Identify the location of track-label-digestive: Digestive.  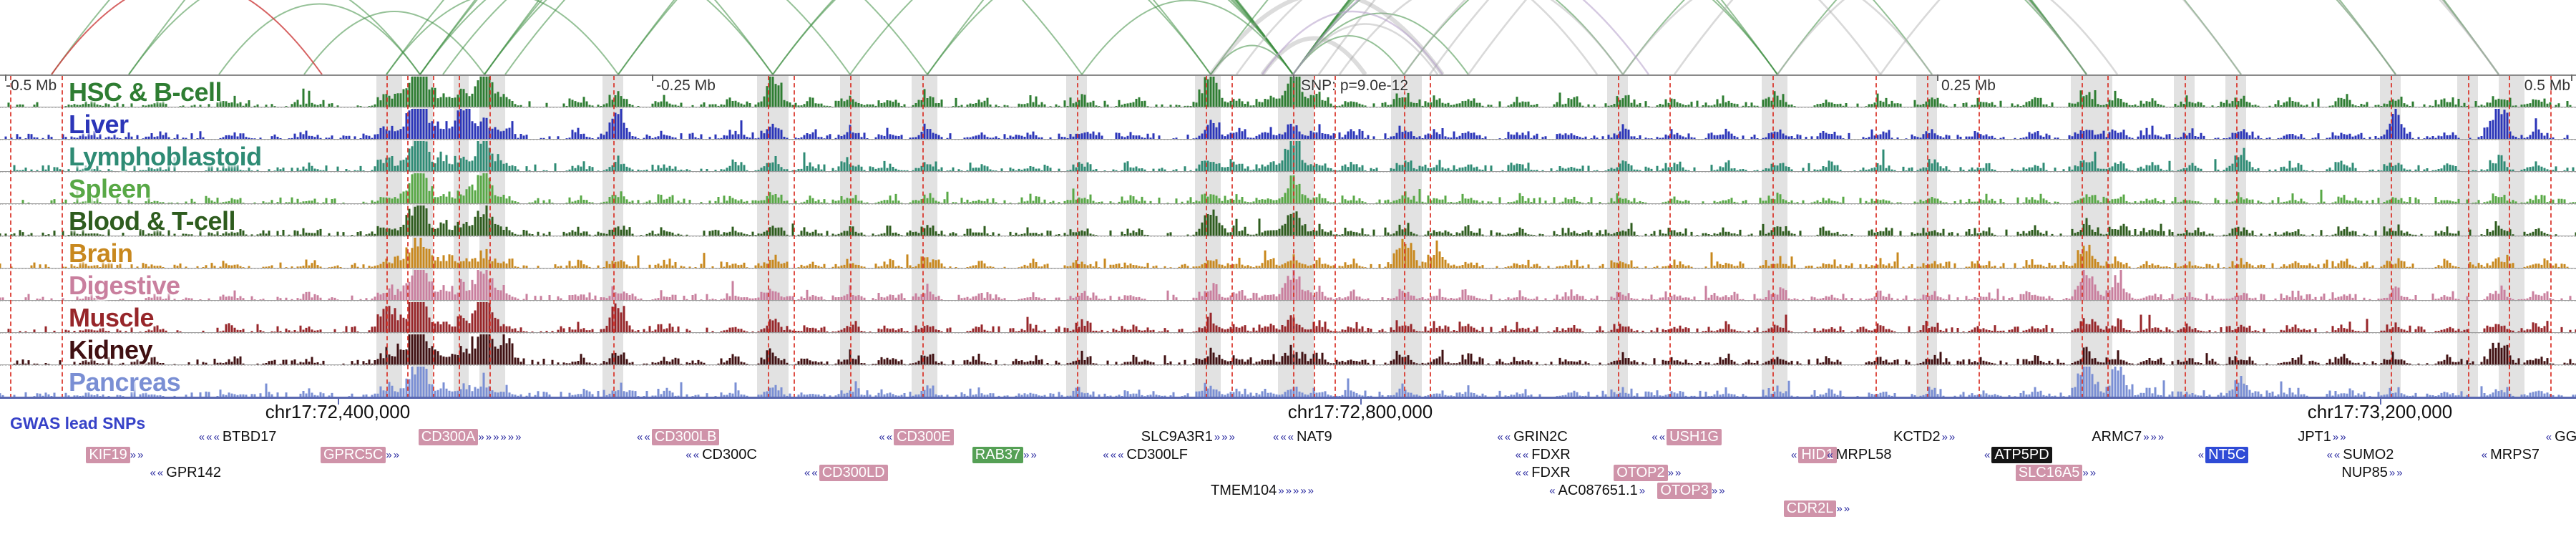
(124, 285).